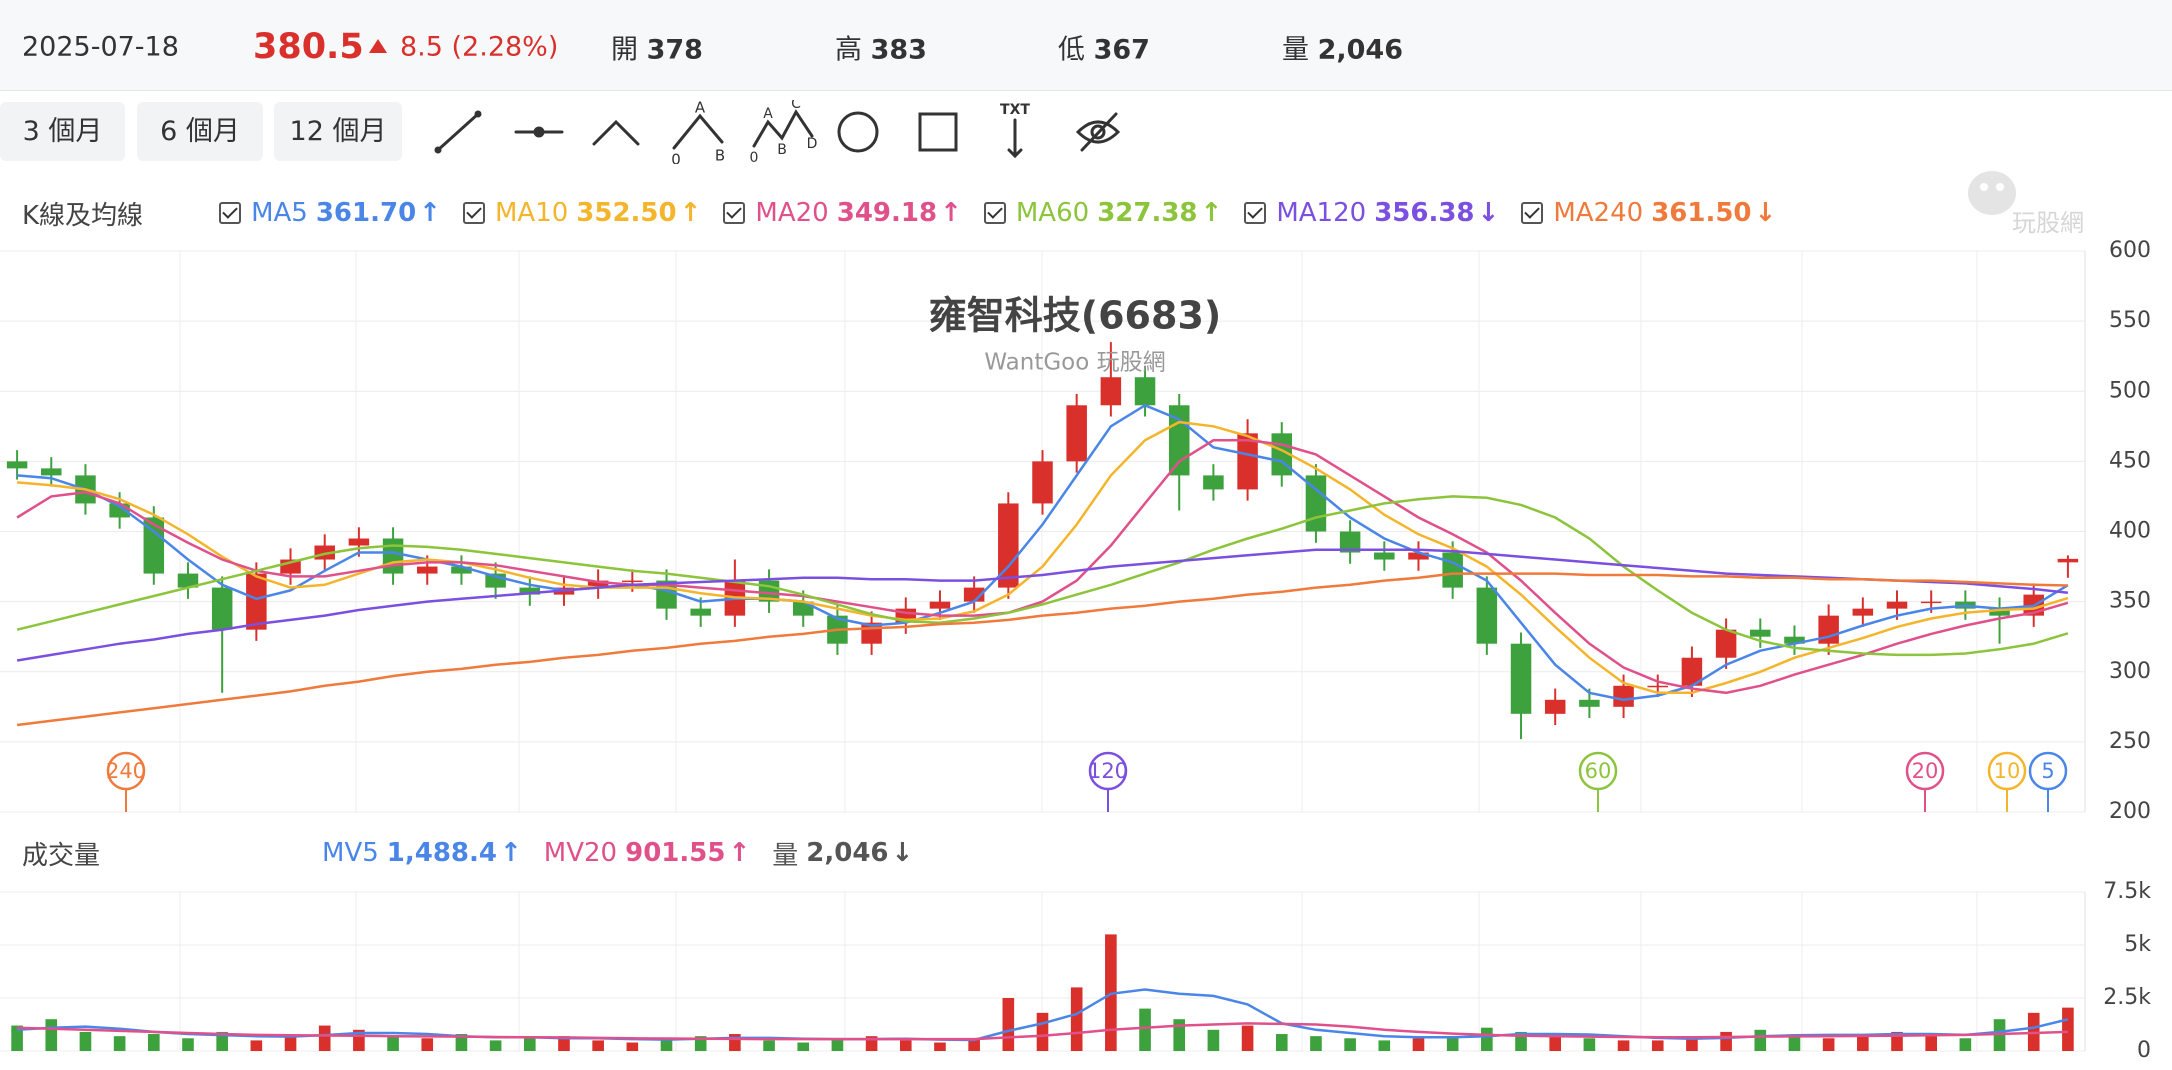  Describe the element at coordinates (1360, 50) in the screenshot. I see `stat-value: 2,046` at that location.